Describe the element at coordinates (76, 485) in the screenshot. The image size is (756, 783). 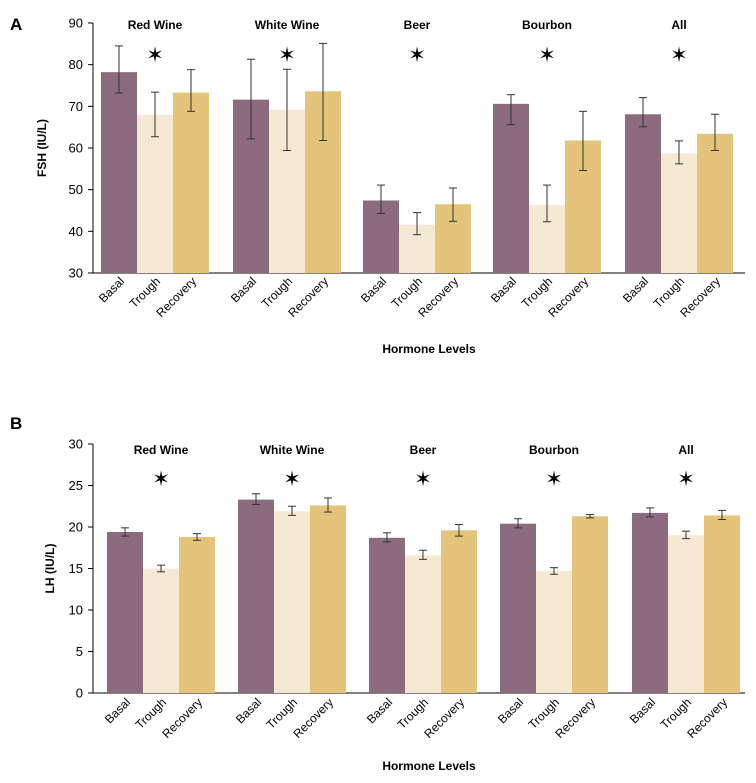
I see `y-tick-label: 25` at that location.